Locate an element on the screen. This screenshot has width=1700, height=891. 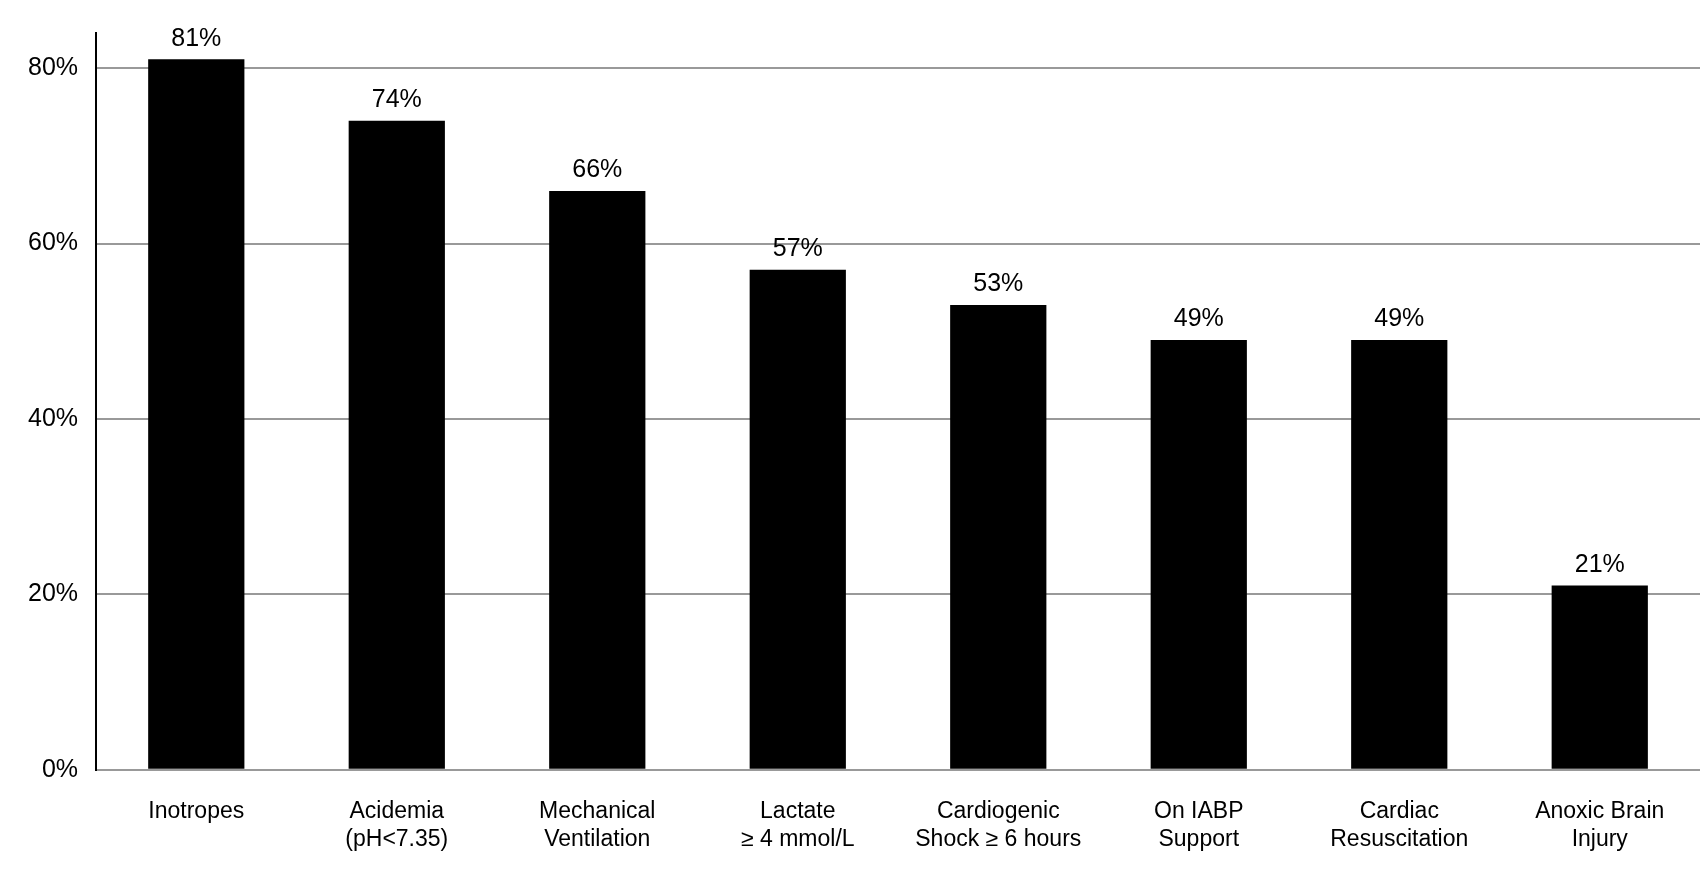
x-tick-label: Lactate ≥ 4 mmol/L is located at coordinates (797, 823).